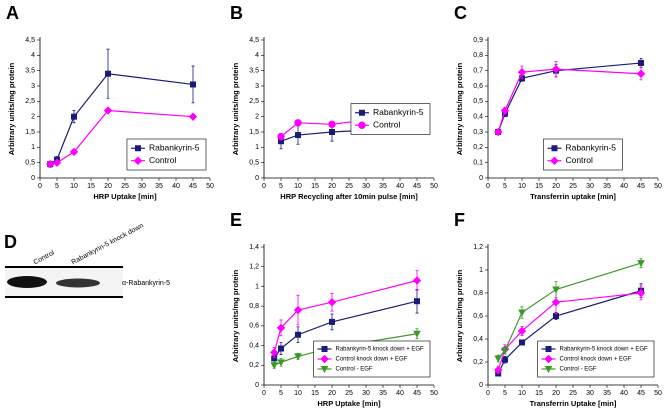 This screenshot has height=415, width=672. Describe the element at coordinates (45, 257) in the screenshot. I see `lane-label: Control` at that location.